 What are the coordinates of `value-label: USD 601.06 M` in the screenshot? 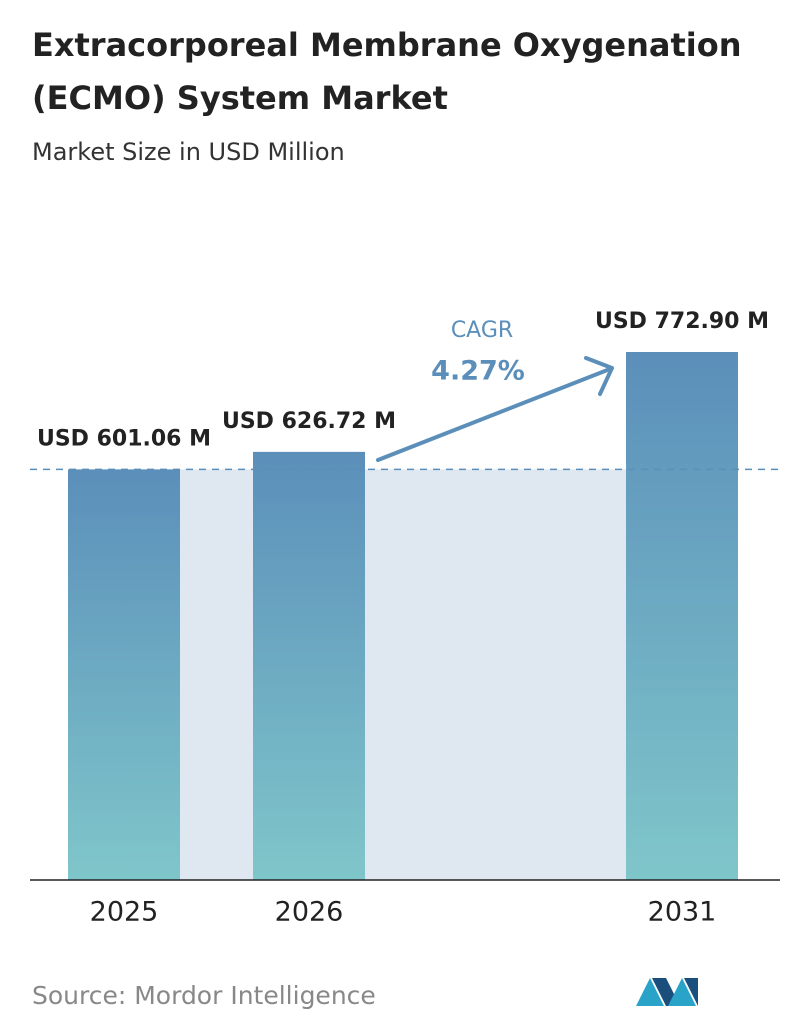 It's located at (124, 438).